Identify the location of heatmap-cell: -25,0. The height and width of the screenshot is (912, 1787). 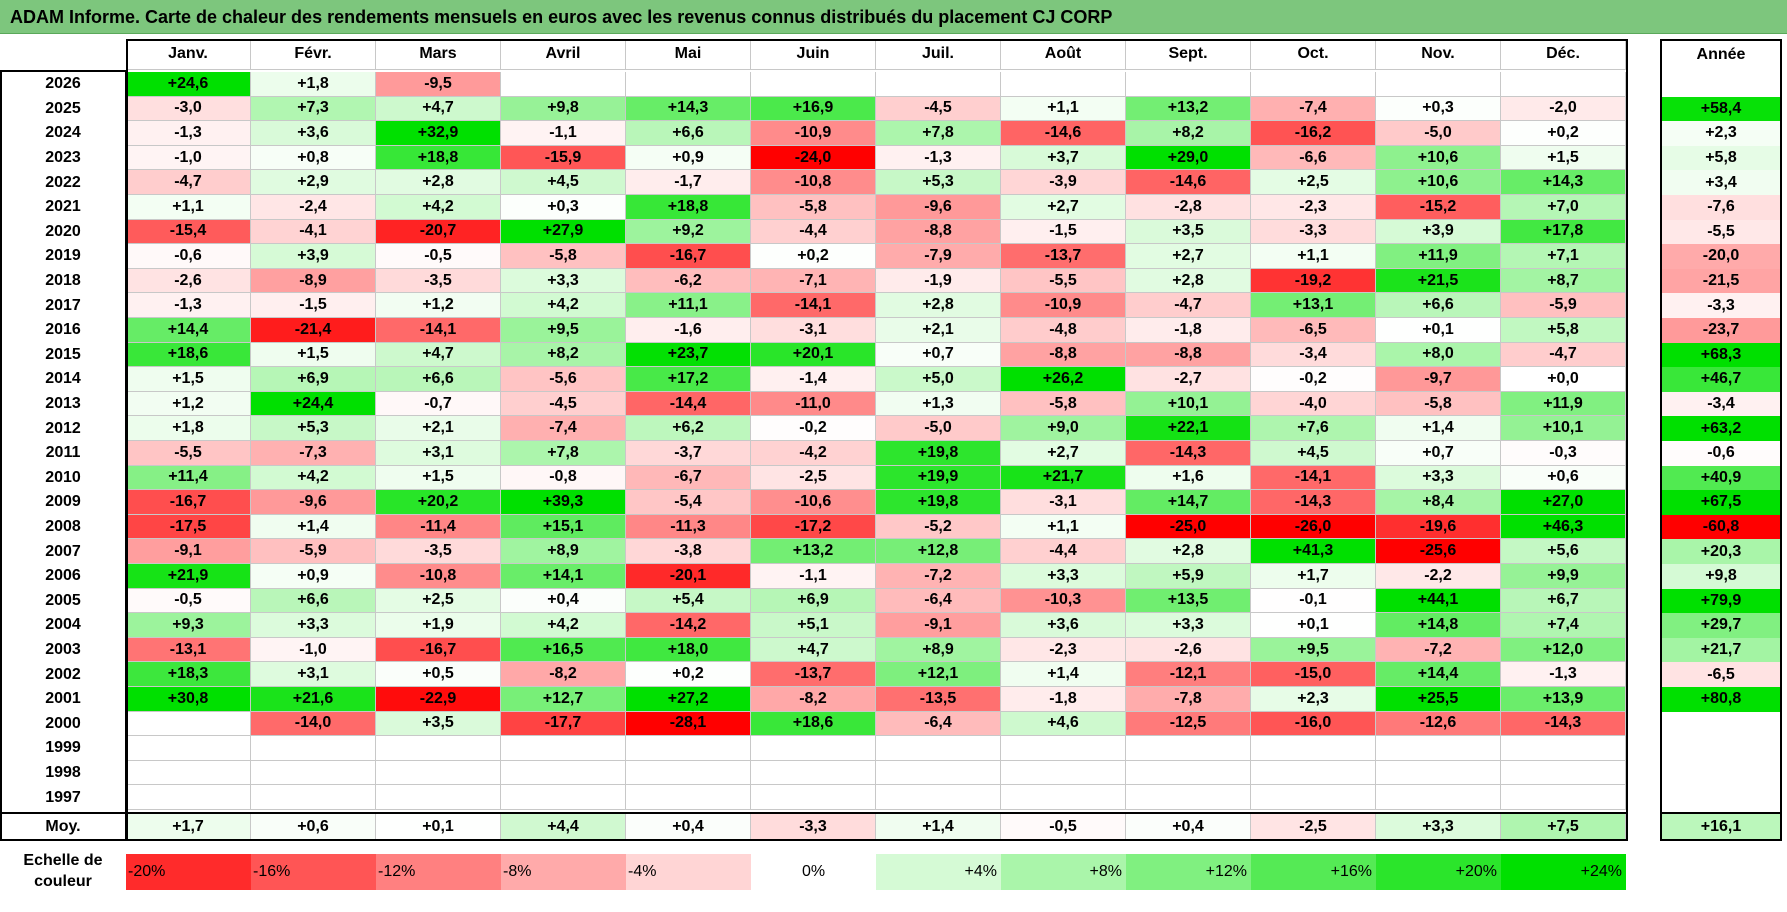
(1188, 527).